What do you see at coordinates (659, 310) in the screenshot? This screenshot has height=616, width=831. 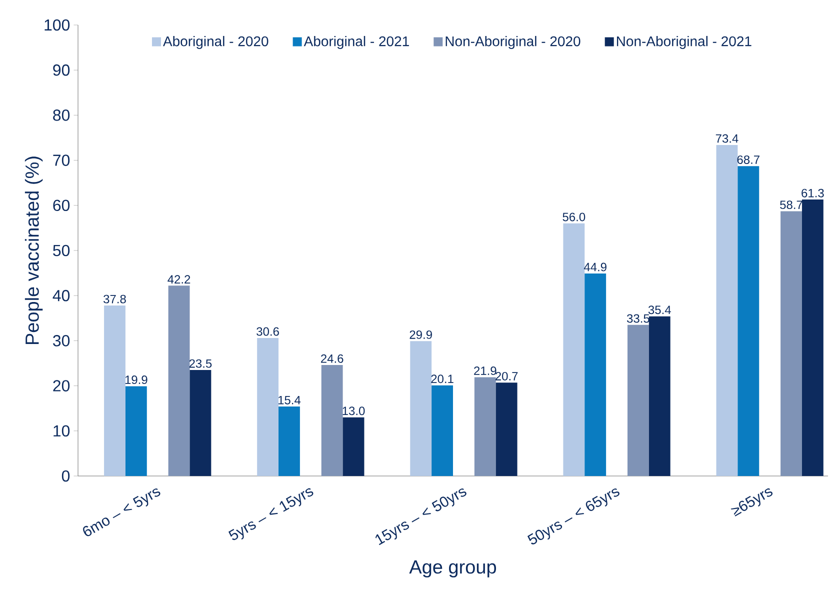 I see `data-label: 35.4` at bounding box center [659, 310].